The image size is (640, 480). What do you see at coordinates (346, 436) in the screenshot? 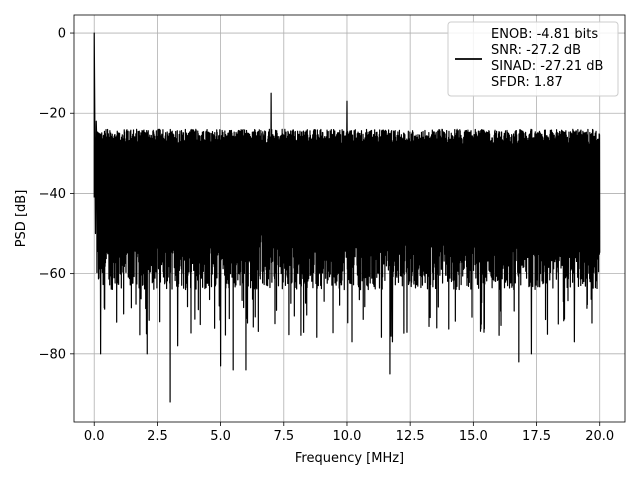
I see `x-tick-label: 10.0` at bounding box center [346, 436].